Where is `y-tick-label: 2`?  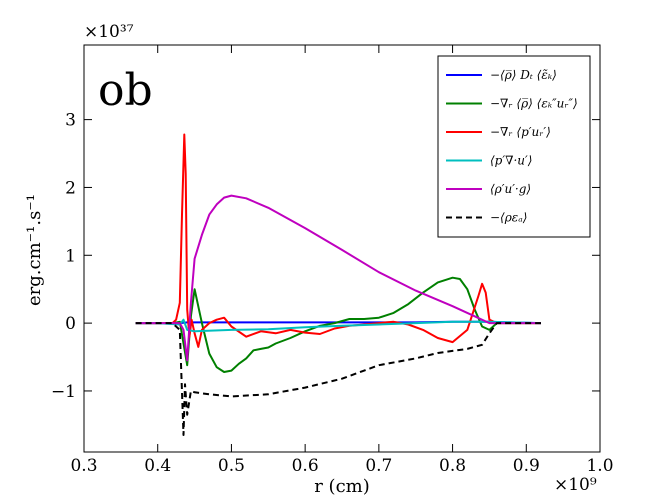
y-tick-label: 2 is located at coordinates (70, 188).